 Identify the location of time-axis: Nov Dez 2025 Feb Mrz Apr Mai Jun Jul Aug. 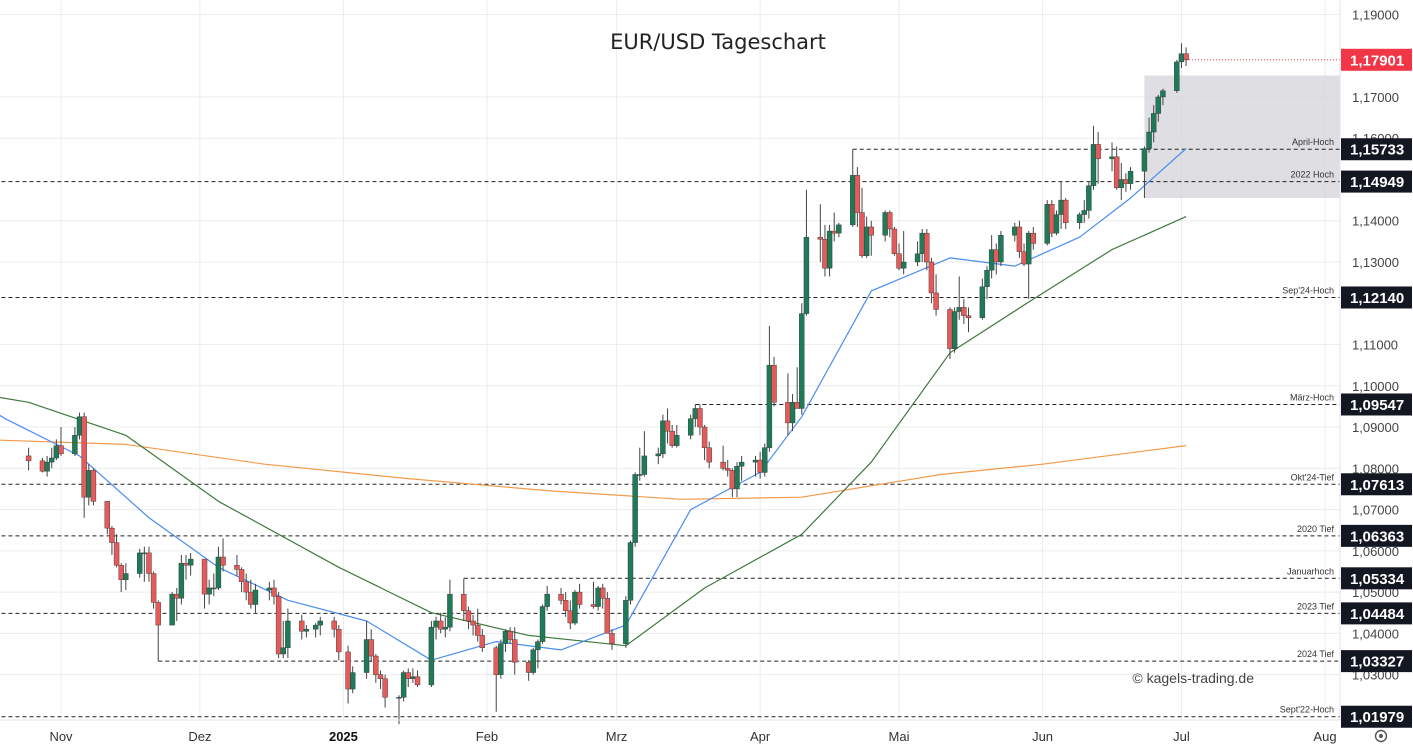
(692, 736).